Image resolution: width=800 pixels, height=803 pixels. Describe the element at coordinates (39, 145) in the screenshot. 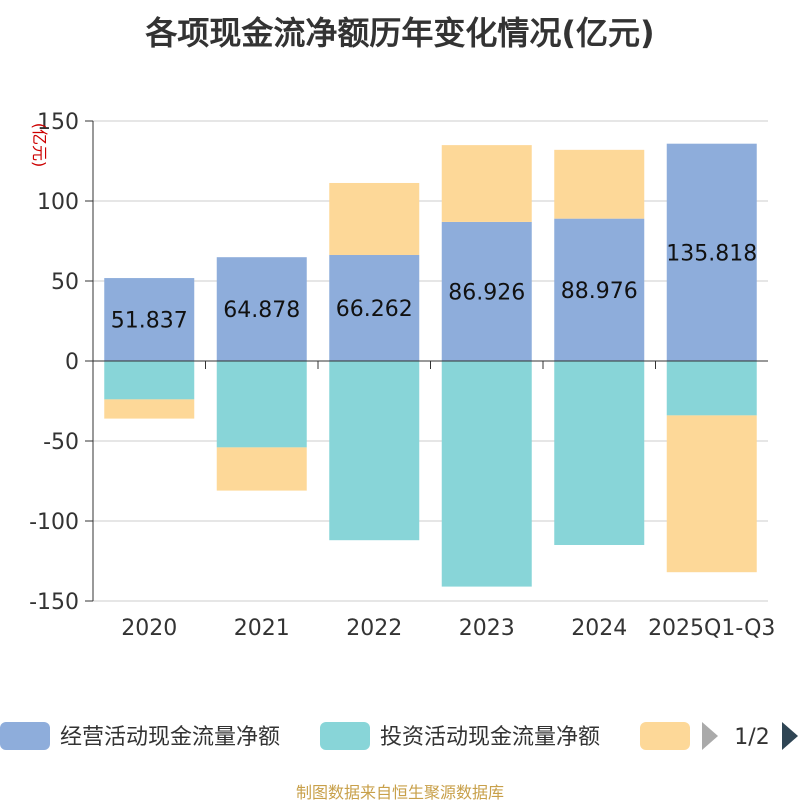

I see `unit-label: (亿元)` at that location.